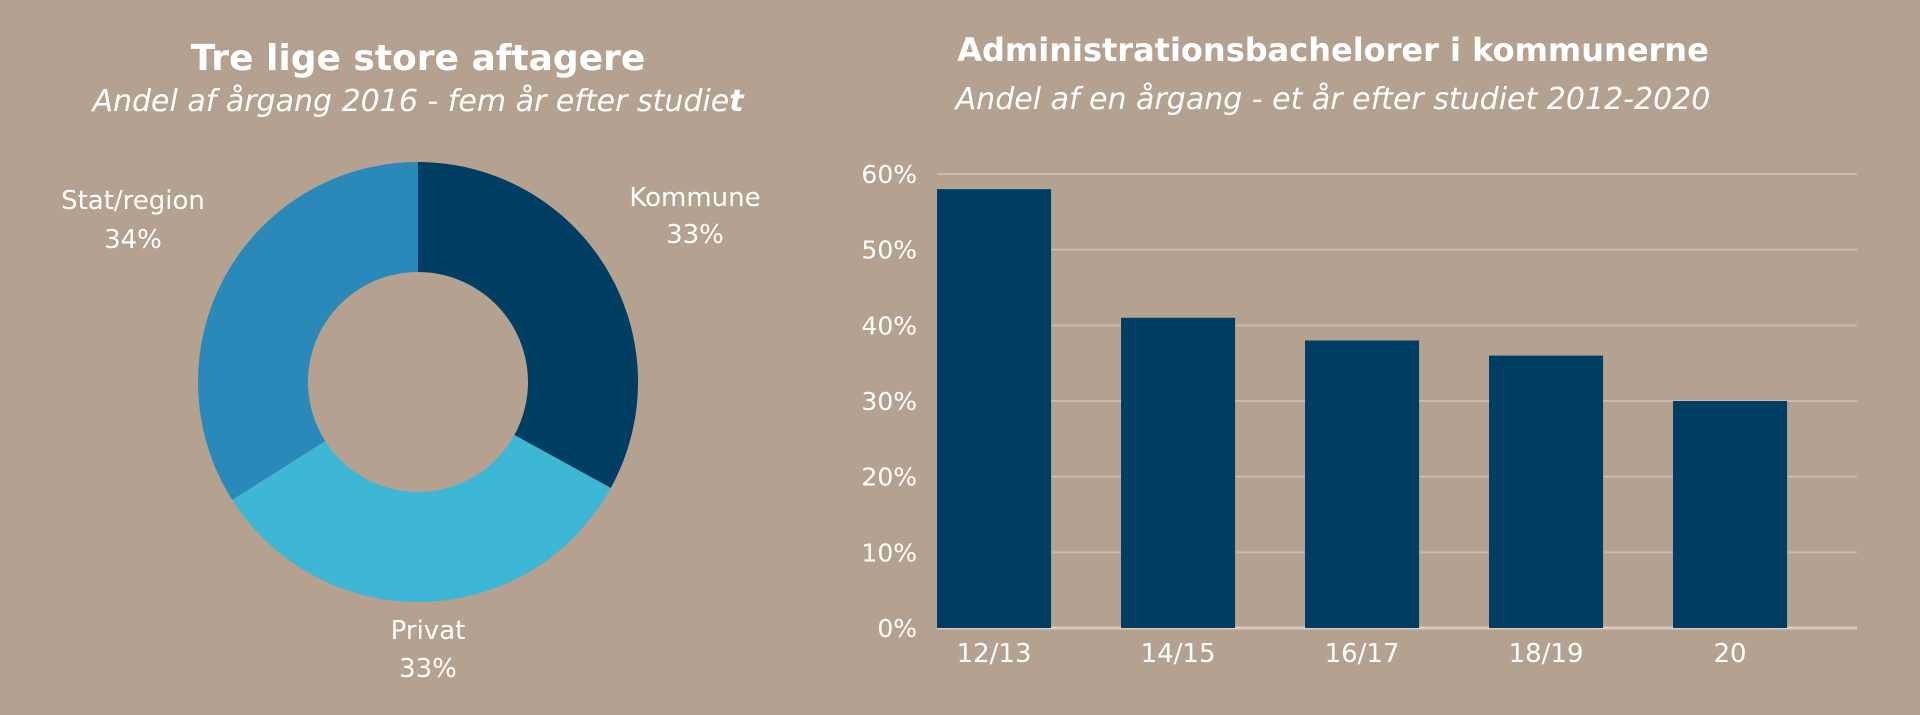 The image size is (1920, 715). I want to click on y-tick-label: 30%, so click(889, 401).